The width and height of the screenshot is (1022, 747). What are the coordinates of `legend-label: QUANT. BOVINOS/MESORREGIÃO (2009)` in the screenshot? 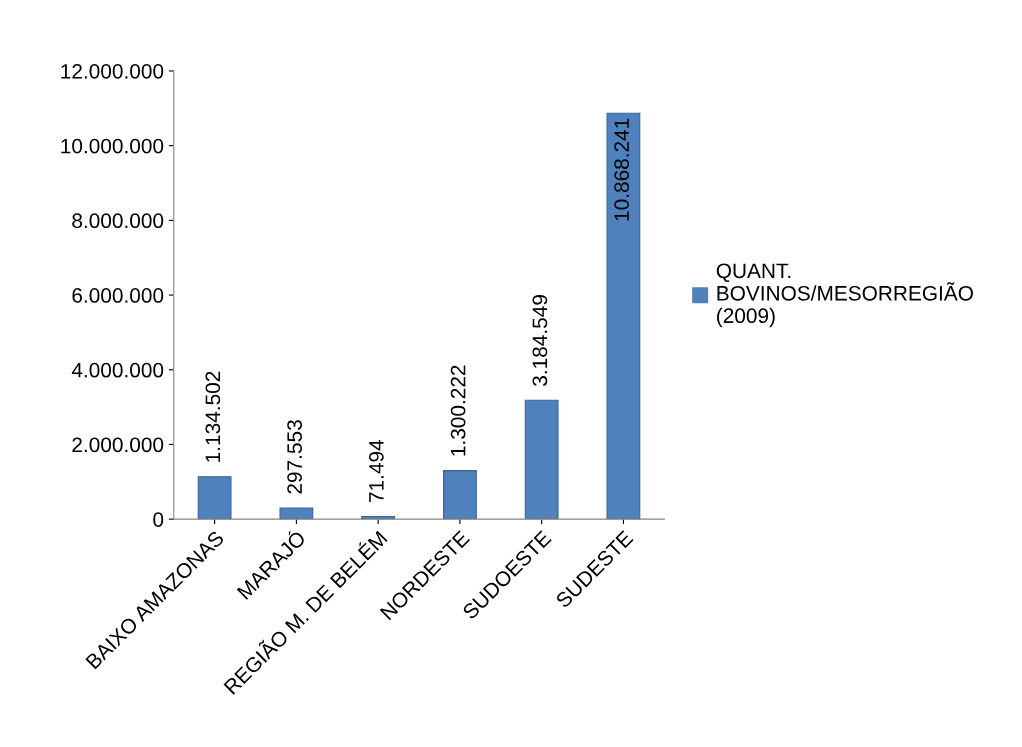 It's located at (844, 295).